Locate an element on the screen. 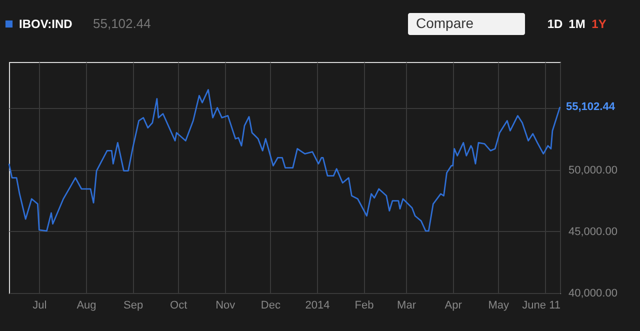  text: 1D is located at coordinates (555, 24).